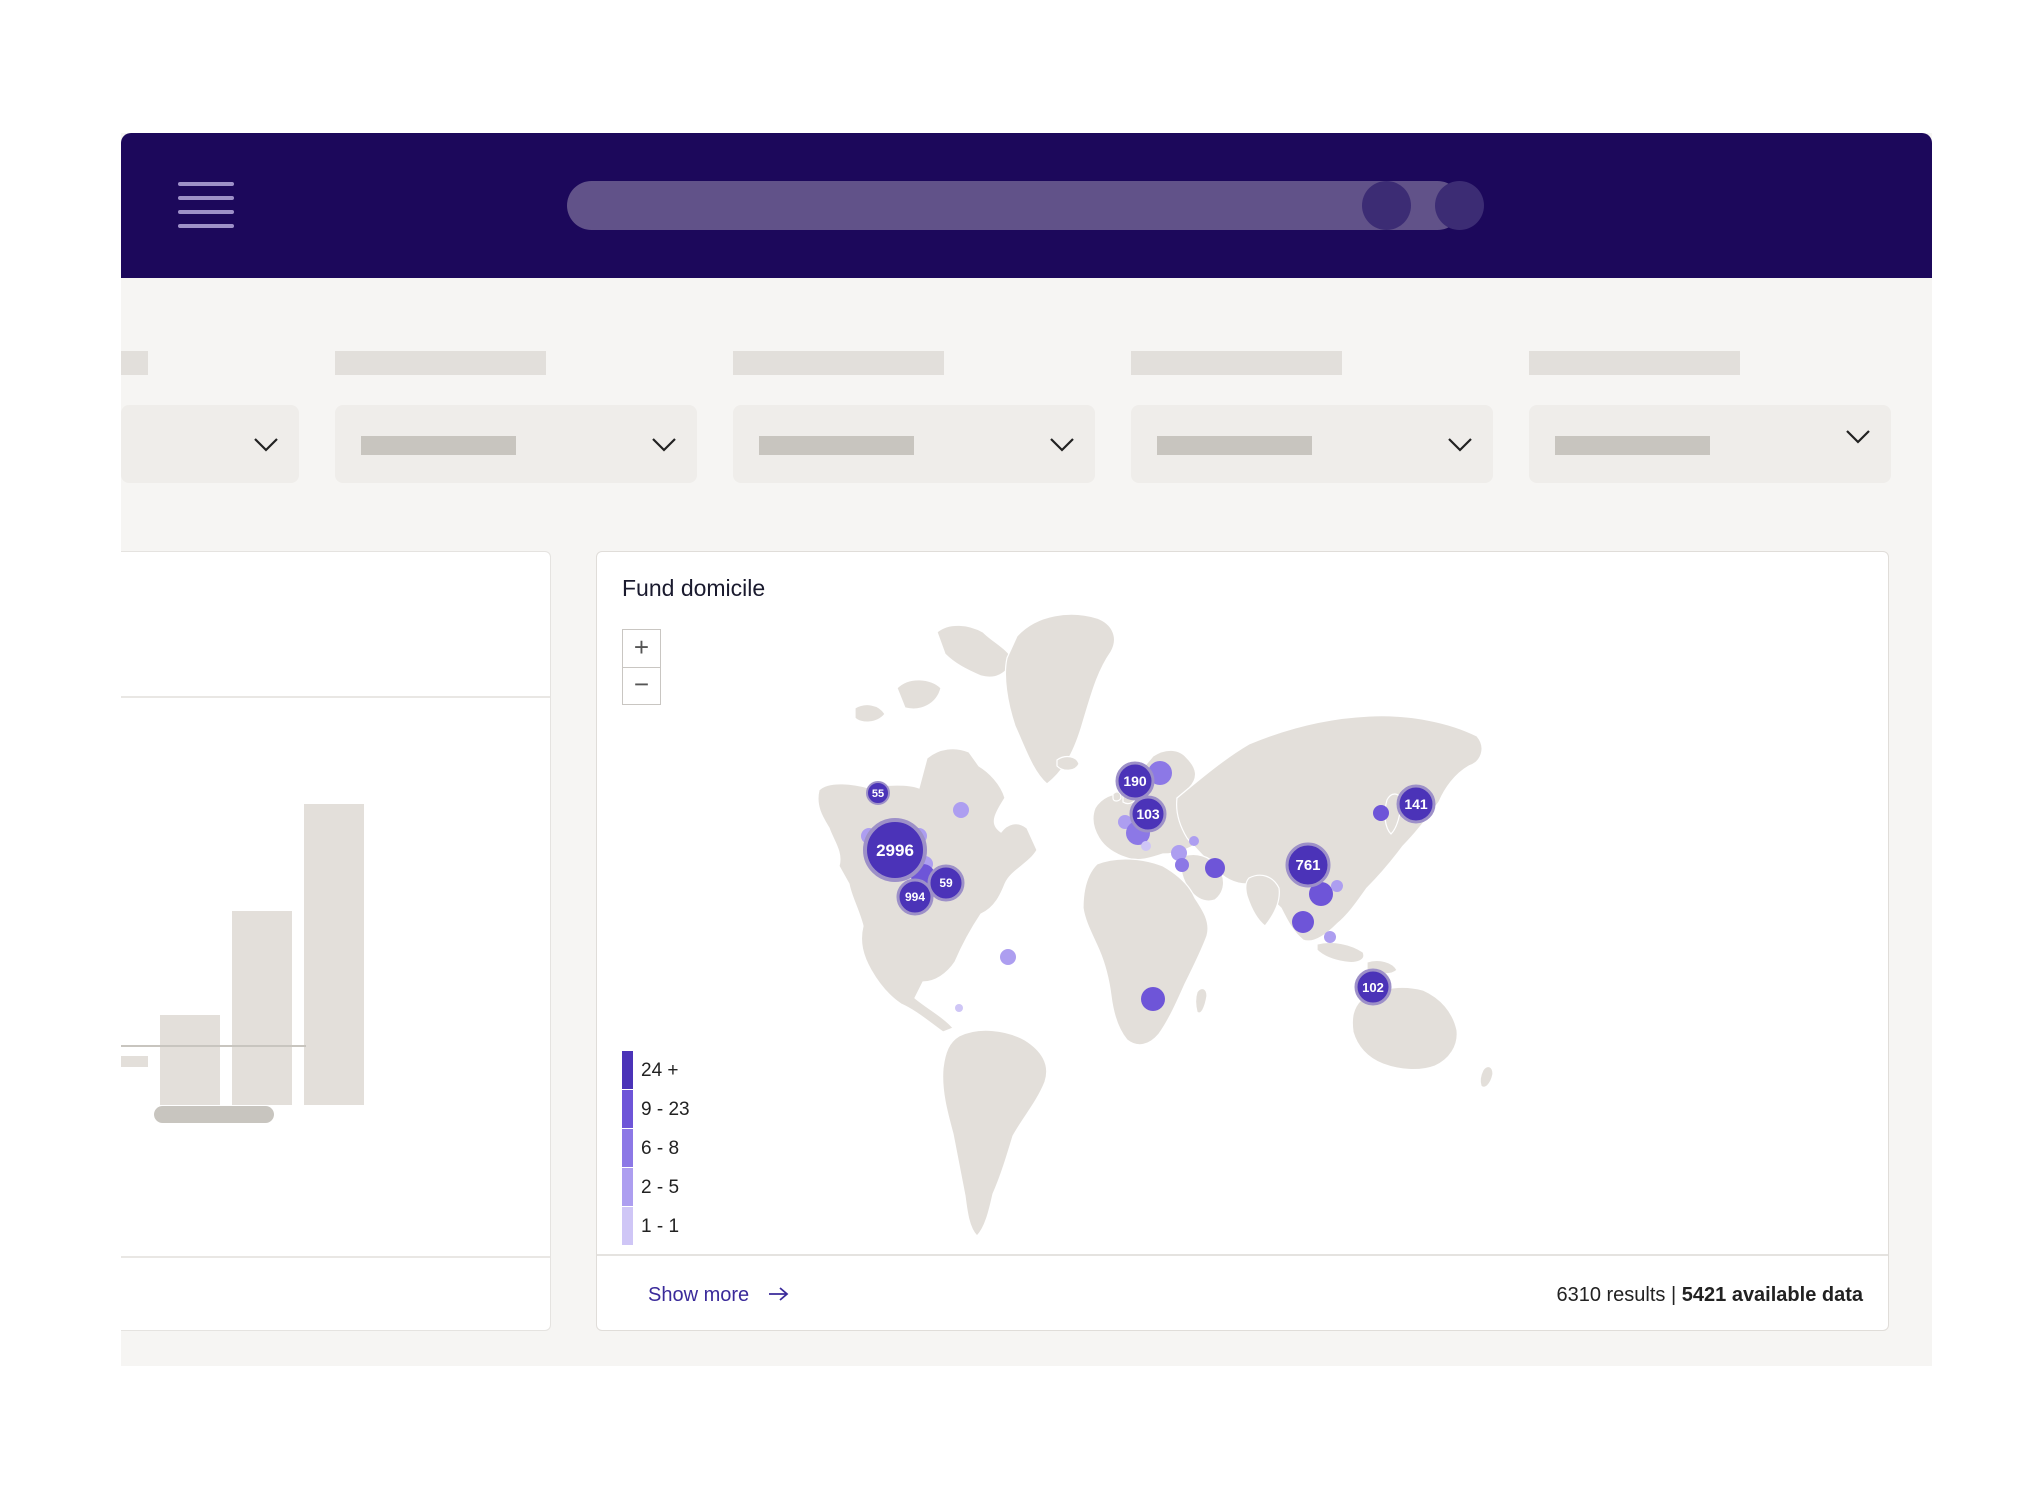  Describe the element at coordinates (682, 1226) in the screenshot. I see `legend-item: 1 - 1` at that location.